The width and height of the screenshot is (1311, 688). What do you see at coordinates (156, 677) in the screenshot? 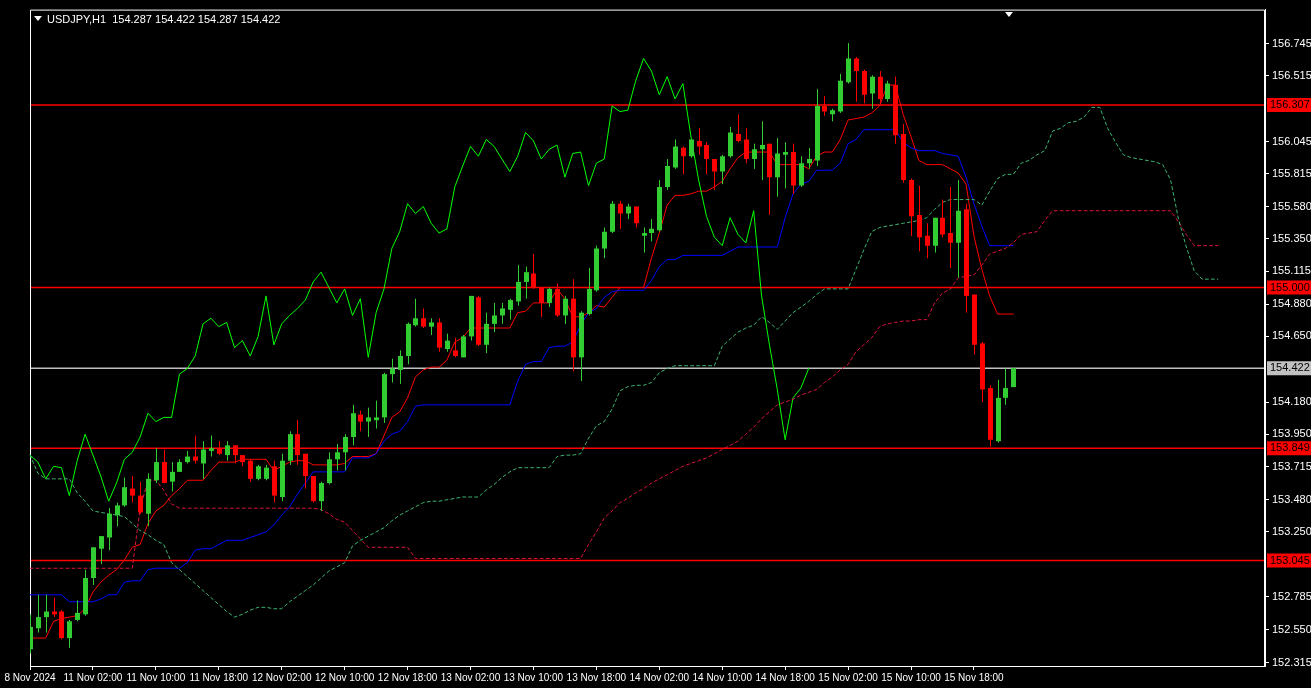
I see `x-tick-label: 11 Nov 10:00` at bounding box center [156, 677].